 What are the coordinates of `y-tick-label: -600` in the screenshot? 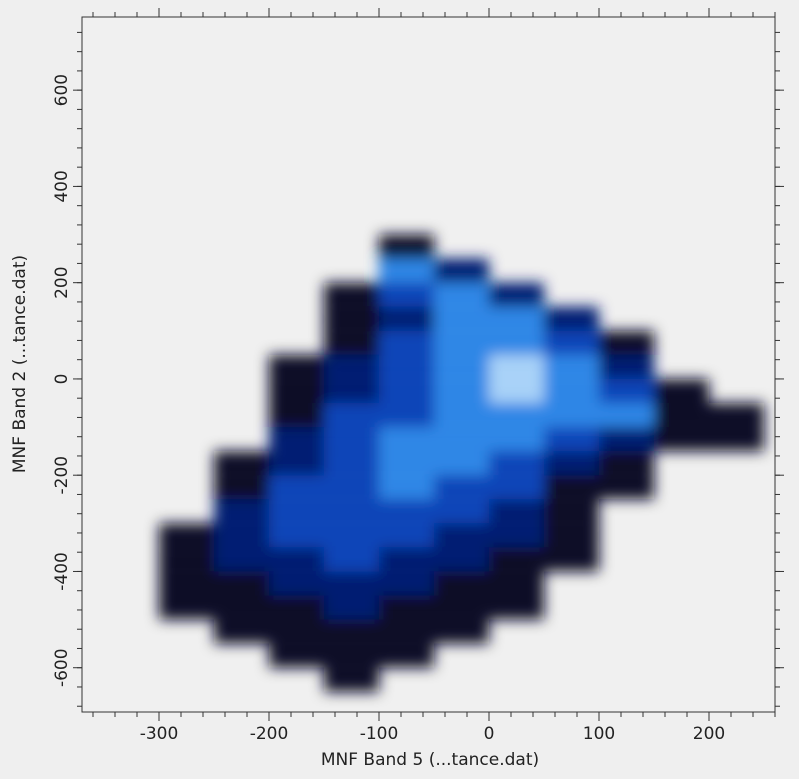 It's located at (62, 667).